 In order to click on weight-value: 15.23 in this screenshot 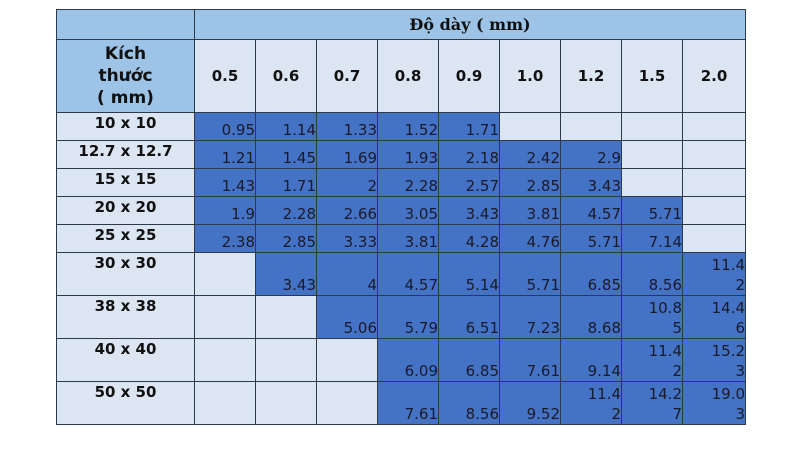, I will do `click(728, 361)`.